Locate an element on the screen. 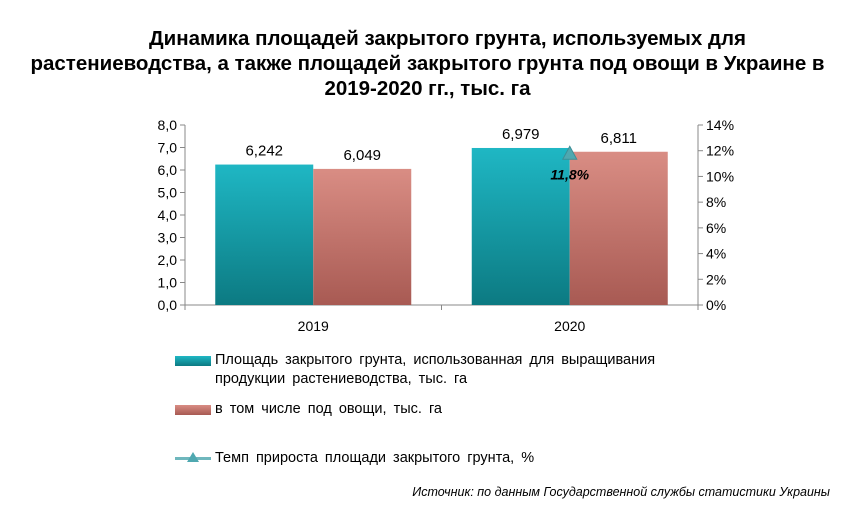 Image resolution: width=855 pixels, height=509 pixels. y-tick-label: 2,0 is located at coordinates (168, 260).